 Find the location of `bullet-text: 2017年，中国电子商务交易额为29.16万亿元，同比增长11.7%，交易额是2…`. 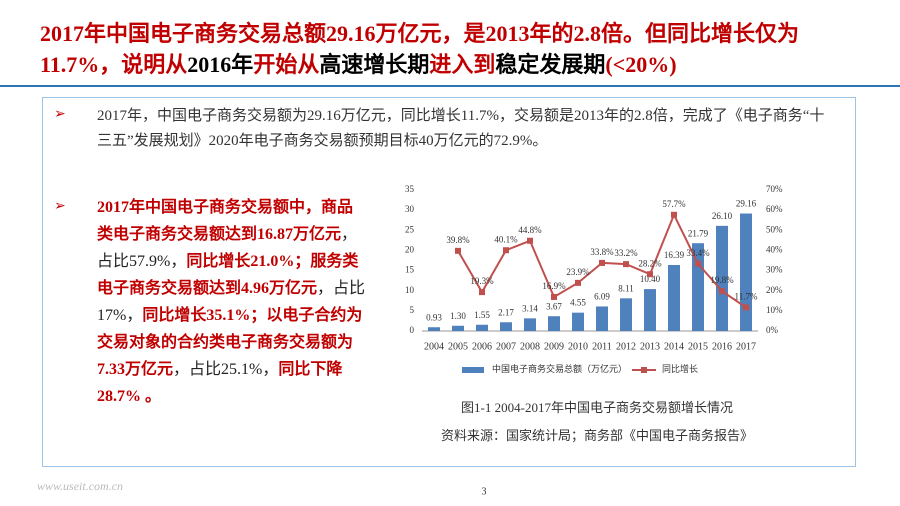

bullet-text: 2017年，中国电子商务交易额为29.16万亿元，同比增长11.7%，交易额是2… is located at coordinates (467, 129).